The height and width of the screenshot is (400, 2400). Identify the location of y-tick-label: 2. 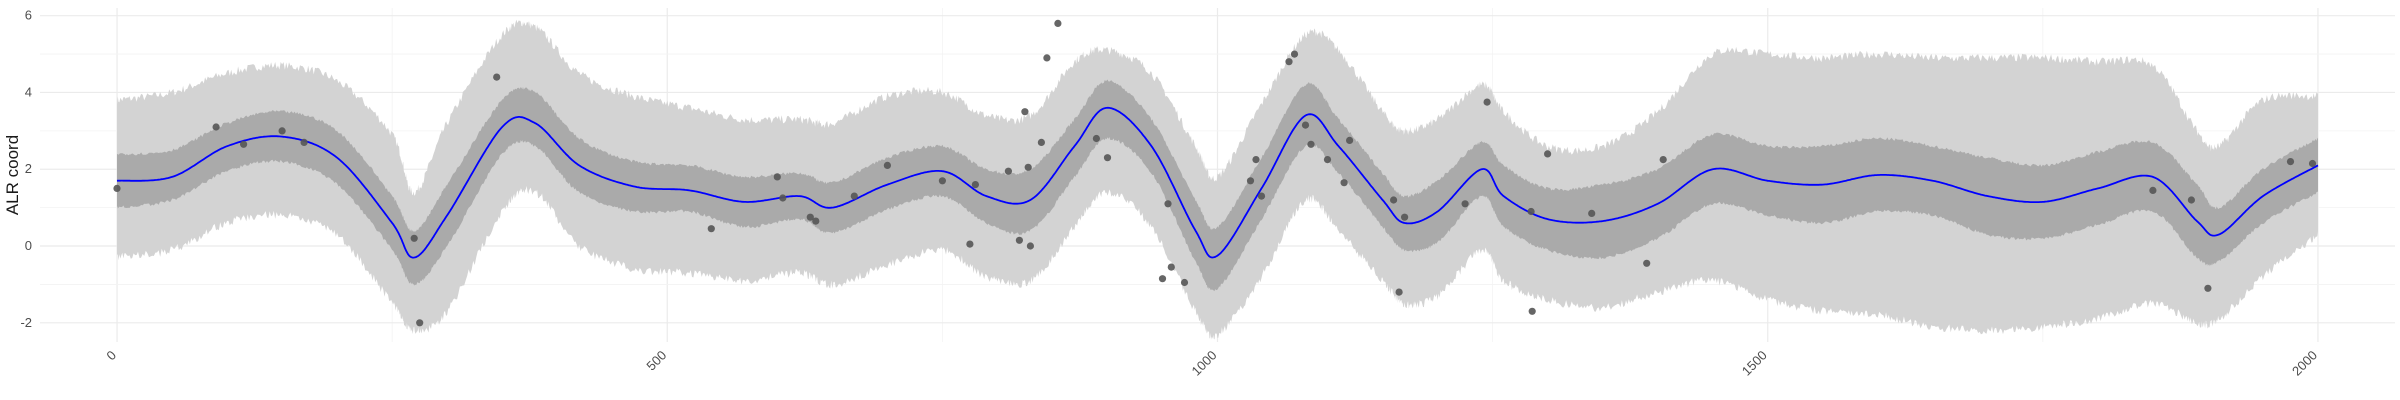
(28, 168).